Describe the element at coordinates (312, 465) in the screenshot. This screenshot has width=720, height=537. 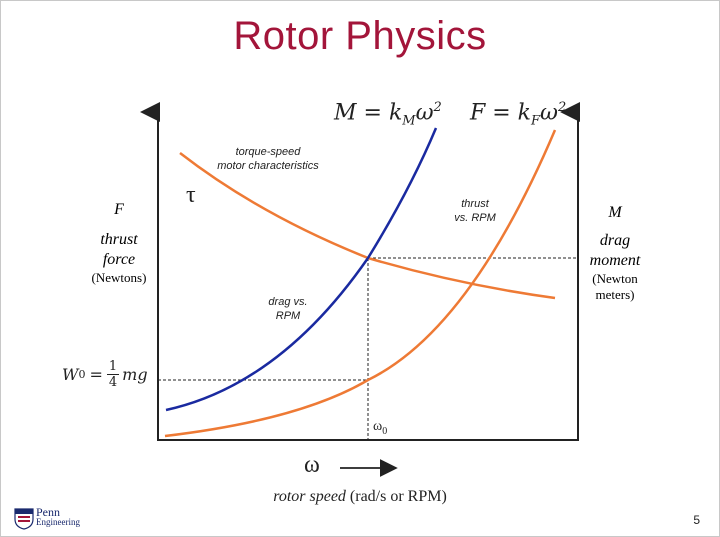
I see `x-axis-symbol: ω` at that location.